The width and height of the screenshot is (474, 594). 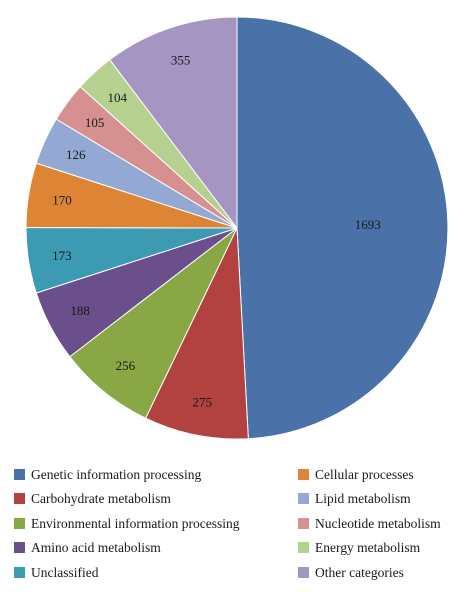 I want to click on legend-item-amino-acid-metabolism: Amino acid metabolism, so click(x=156, y=548).